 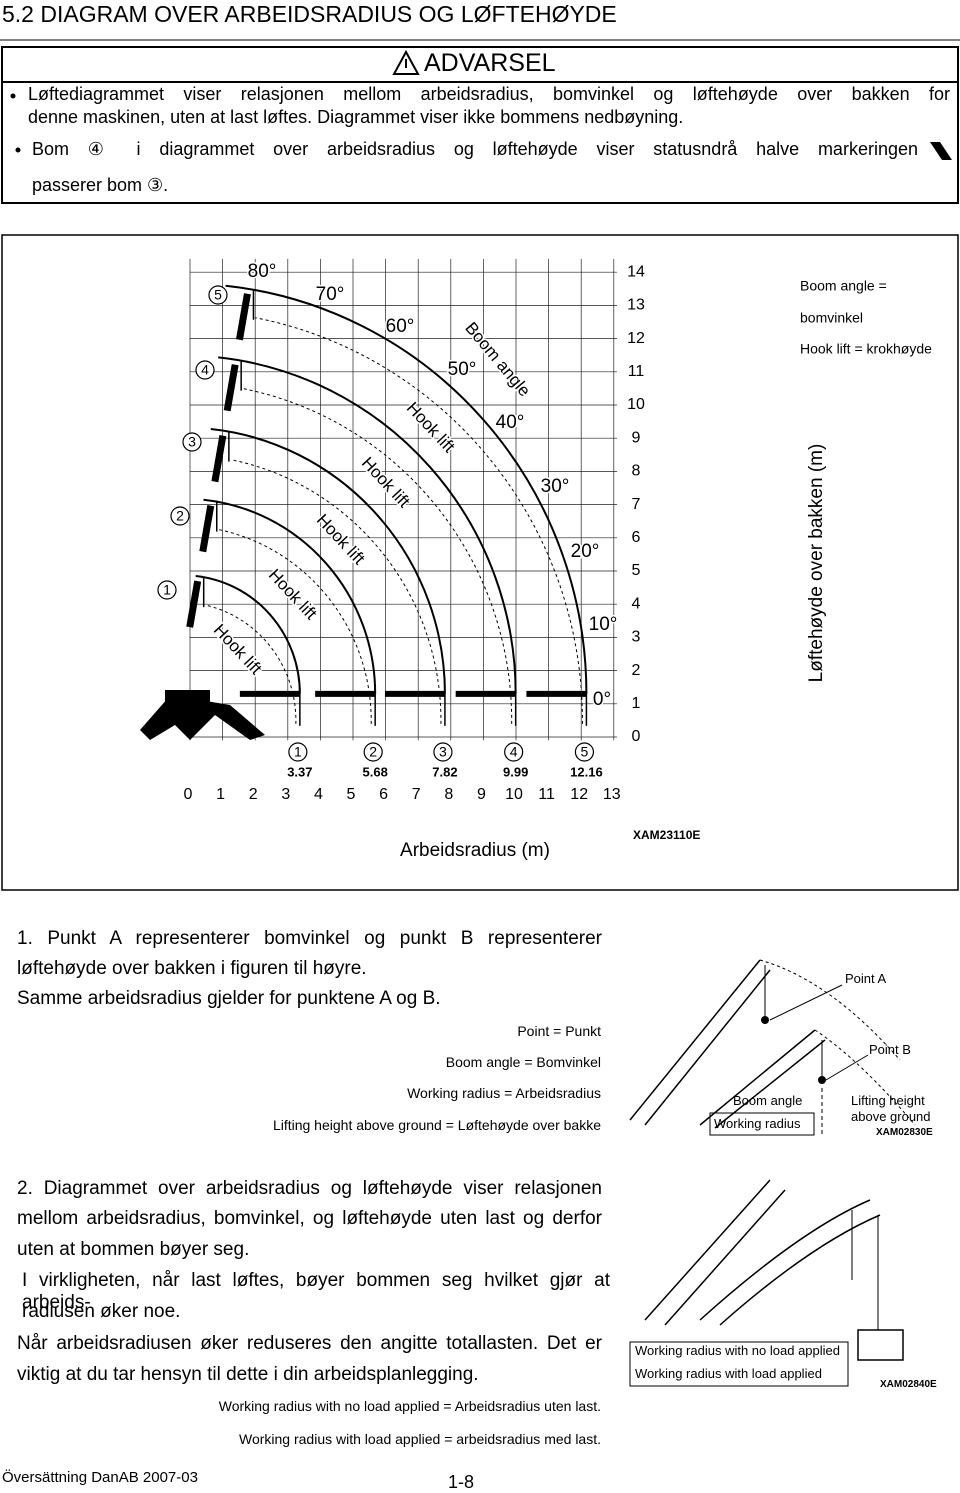 What do you see at coordinates (586, 771) in the screenshot?
I see `radius-label: 12.16` at bounding box center [586, 771].